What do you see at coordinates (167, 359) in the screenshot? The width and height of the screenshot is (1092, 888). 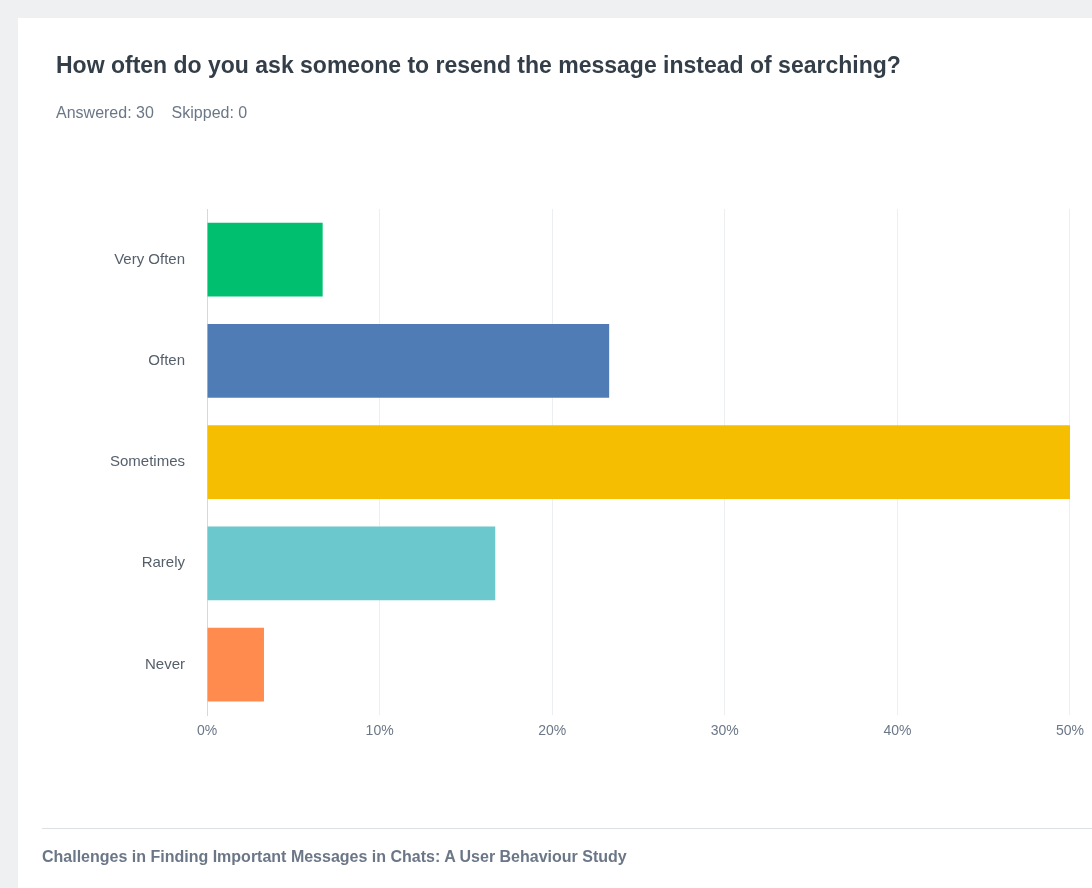 I see `y-tick-label: Often` at bounding box center [167, 359].